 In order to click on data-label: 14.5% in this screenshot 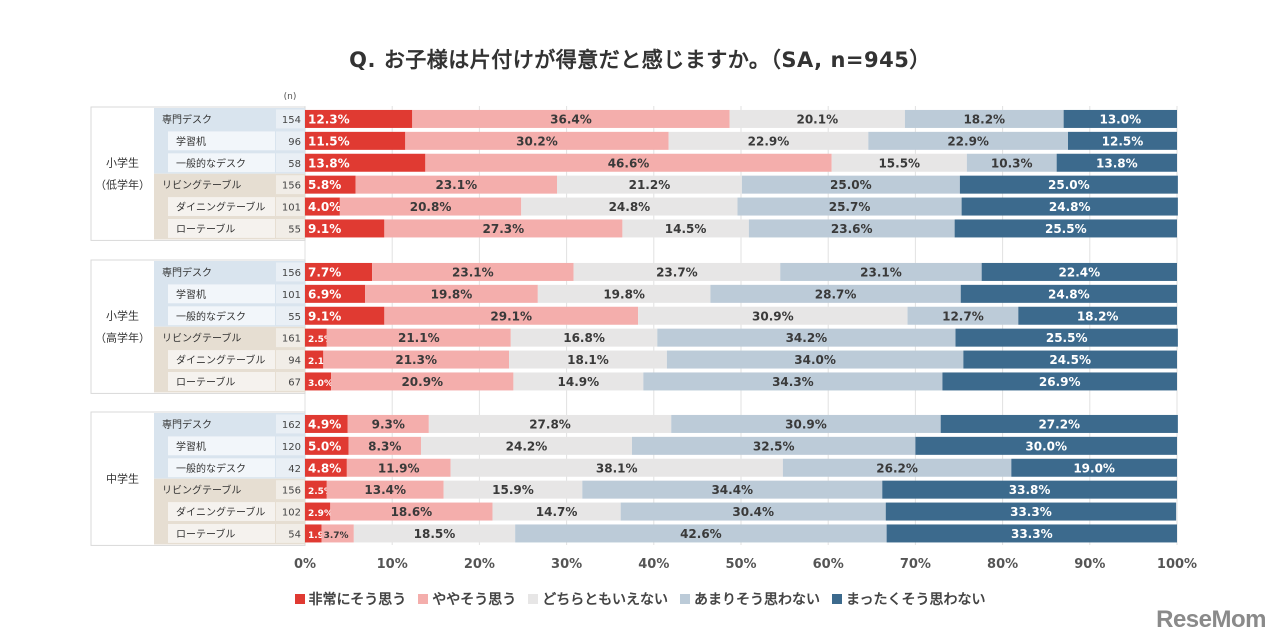, I will do `click(686, 229)`.